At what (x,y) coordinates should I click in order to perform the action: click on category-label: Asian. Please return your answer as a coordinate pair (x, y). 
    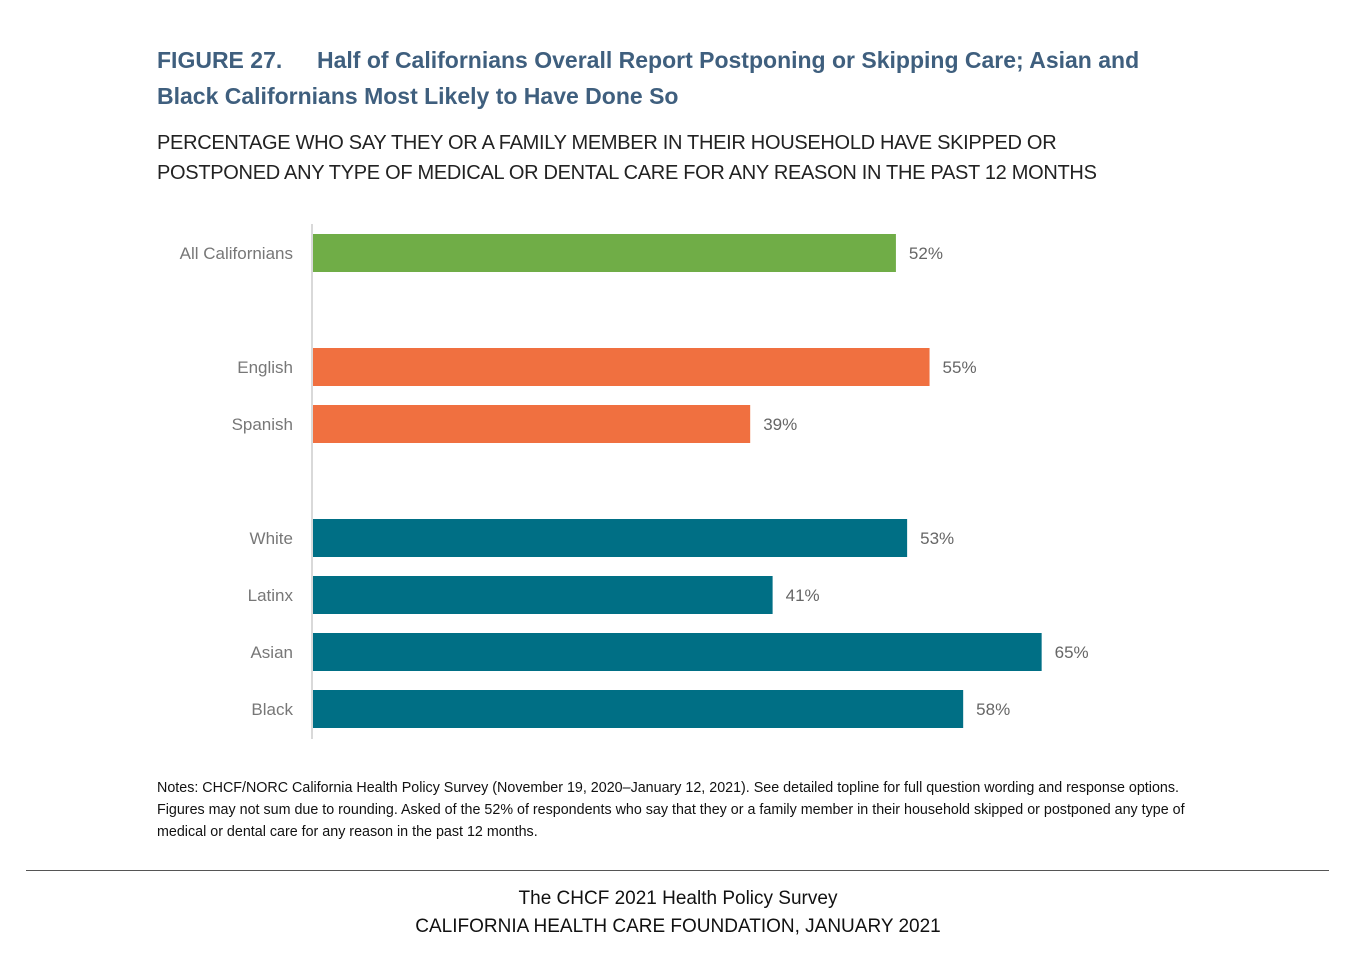
    Looking at the image, I should click on (271, 652).